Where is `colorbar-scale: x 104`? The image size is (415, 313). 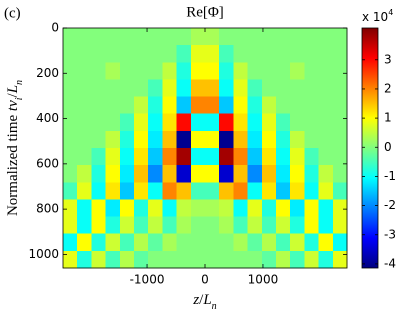
colorbar-scale: x 104 is located at coordinates (377, 16).